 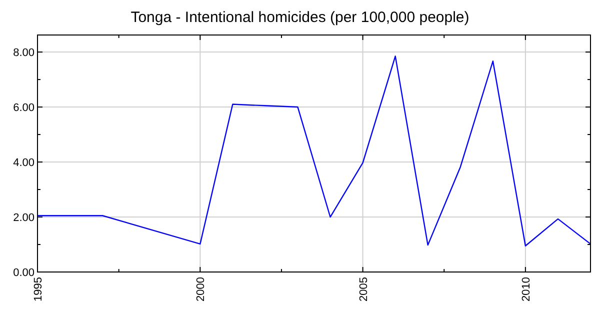 What do you see at coordinates (38, 289) in the screenshot?
I see `x-tick-label: 1995` at bounding box center [38, 289].